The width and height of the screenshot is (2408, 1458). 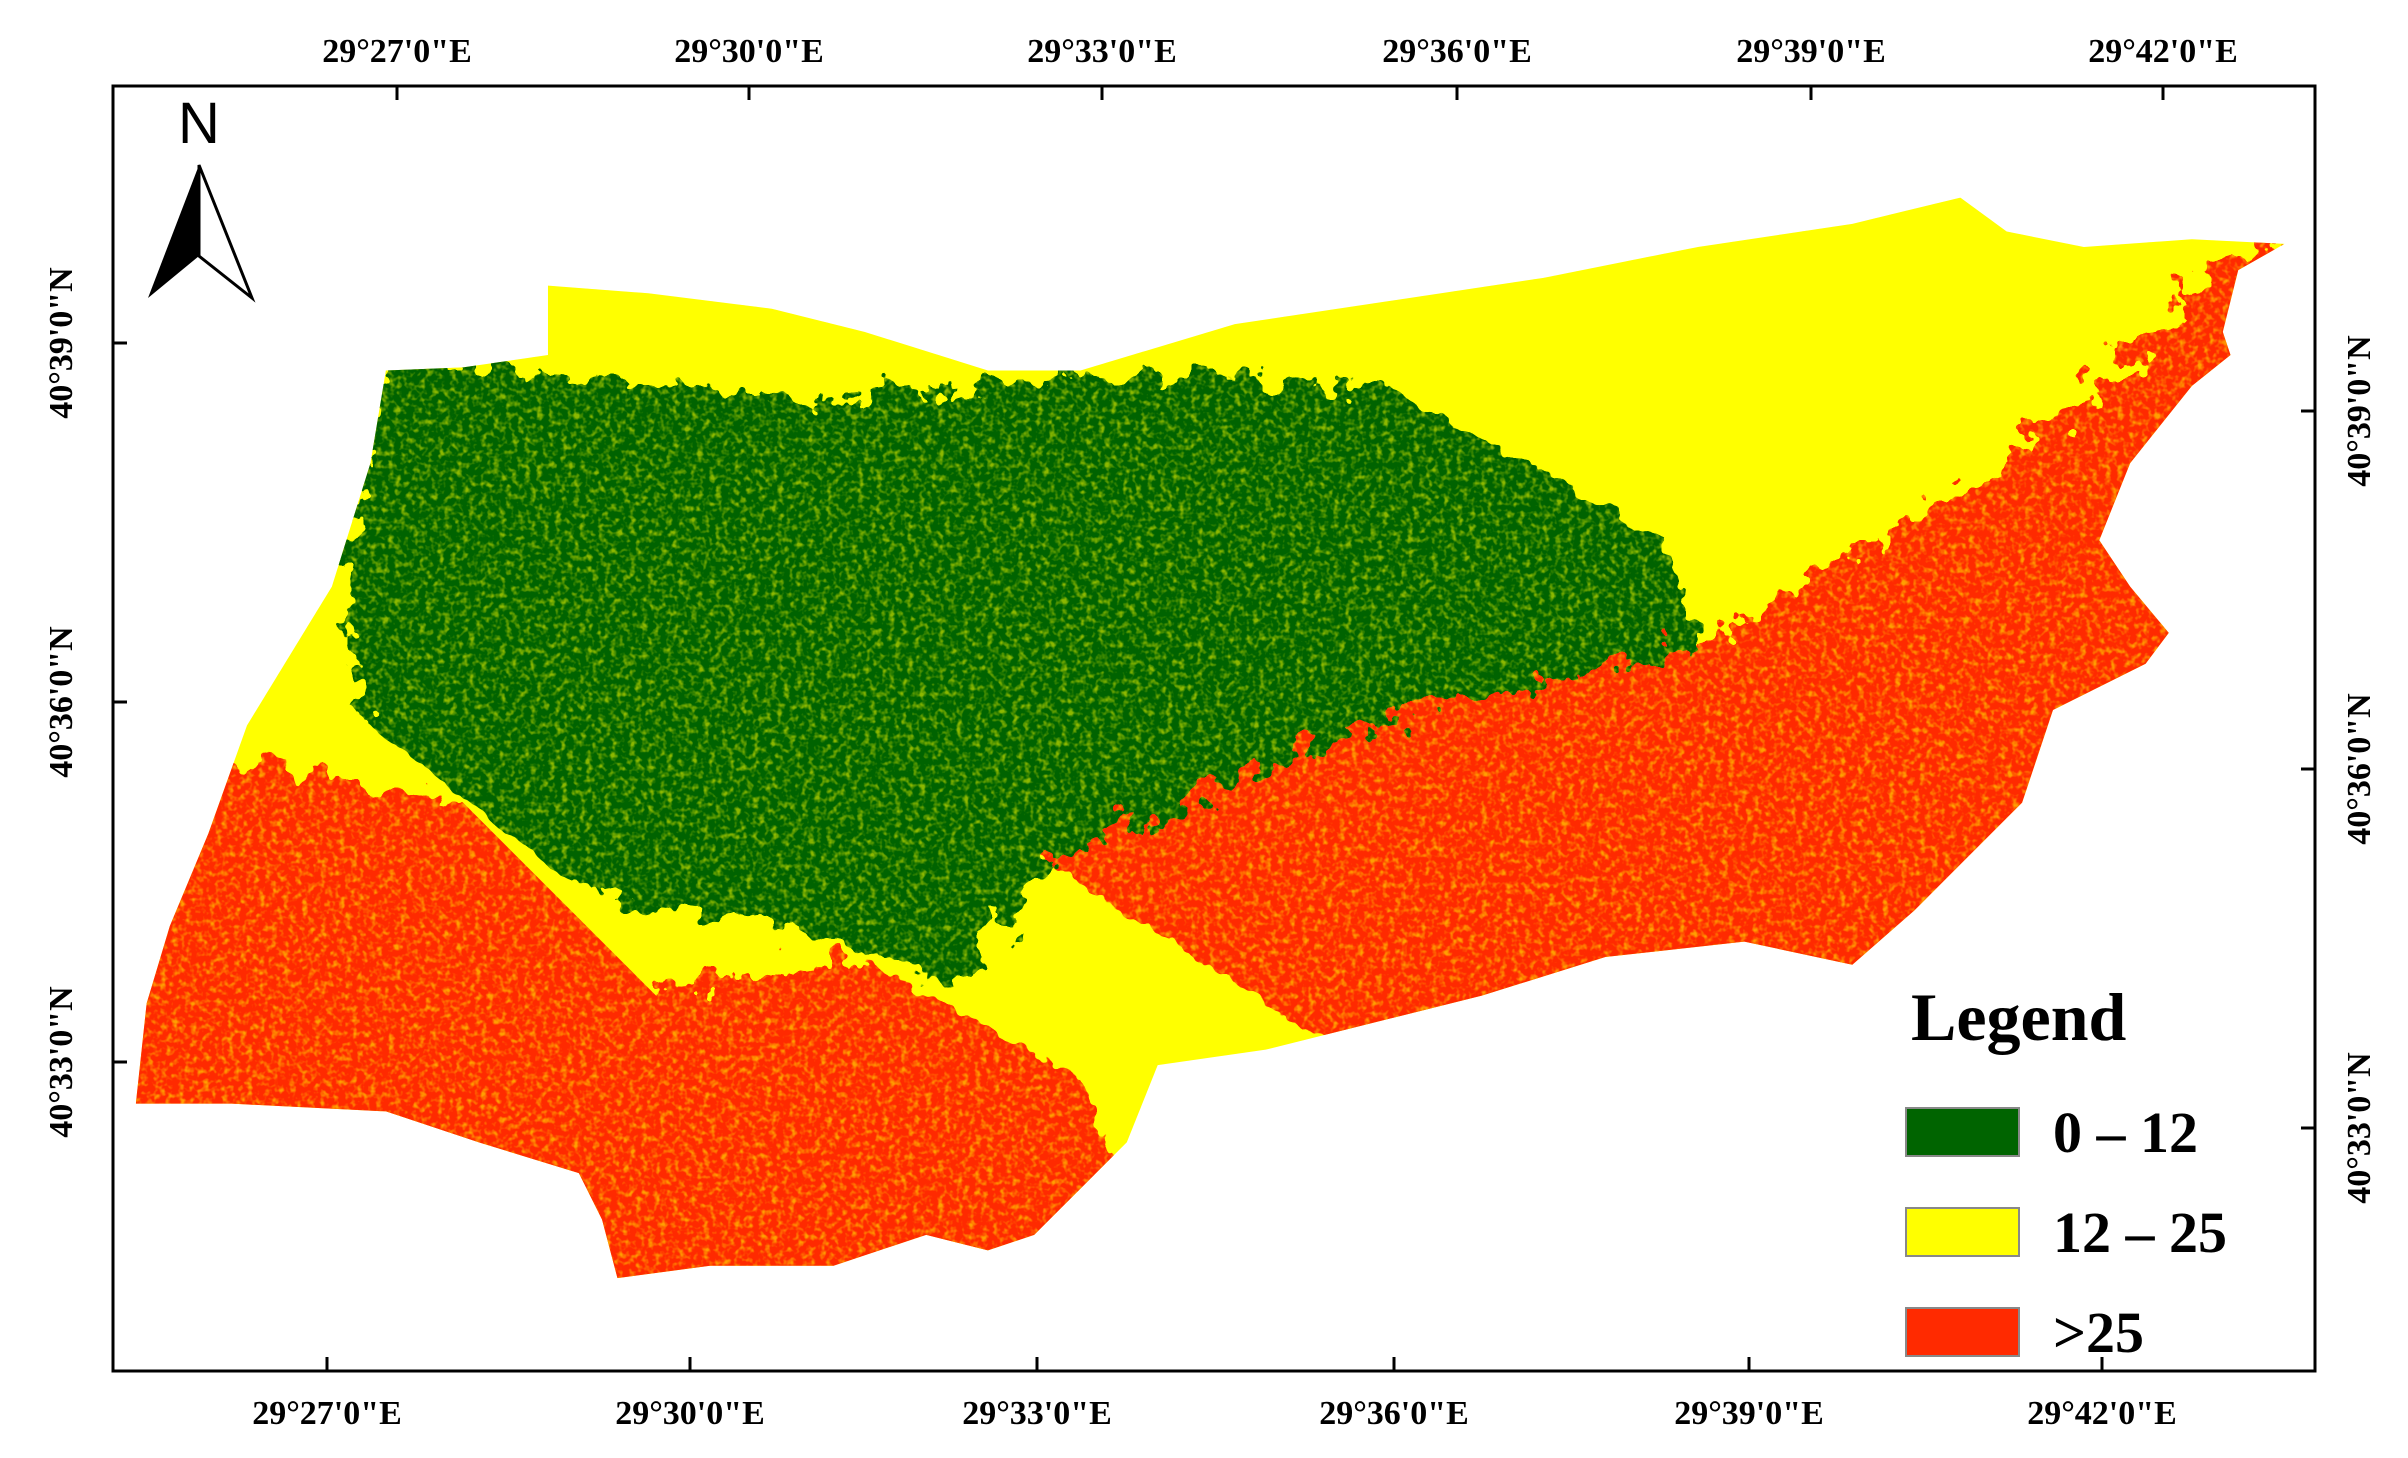 What do you see at coordinates (226, 233) in the screenshot?
I see `north-arrow-right` at bounding box center [226, 233].